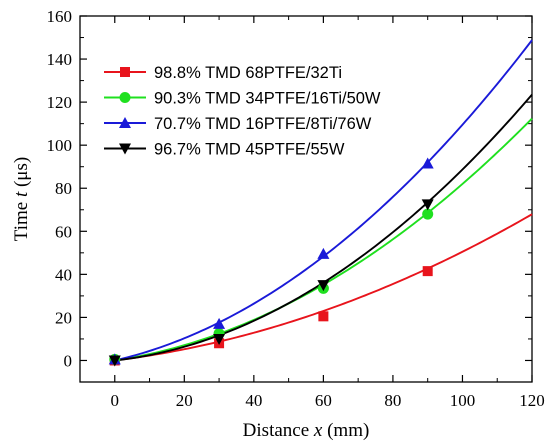 Image resolution: width=550 pixels, height=445 pixels. I want to click on x-tick-label: 20, so click(184, 400).